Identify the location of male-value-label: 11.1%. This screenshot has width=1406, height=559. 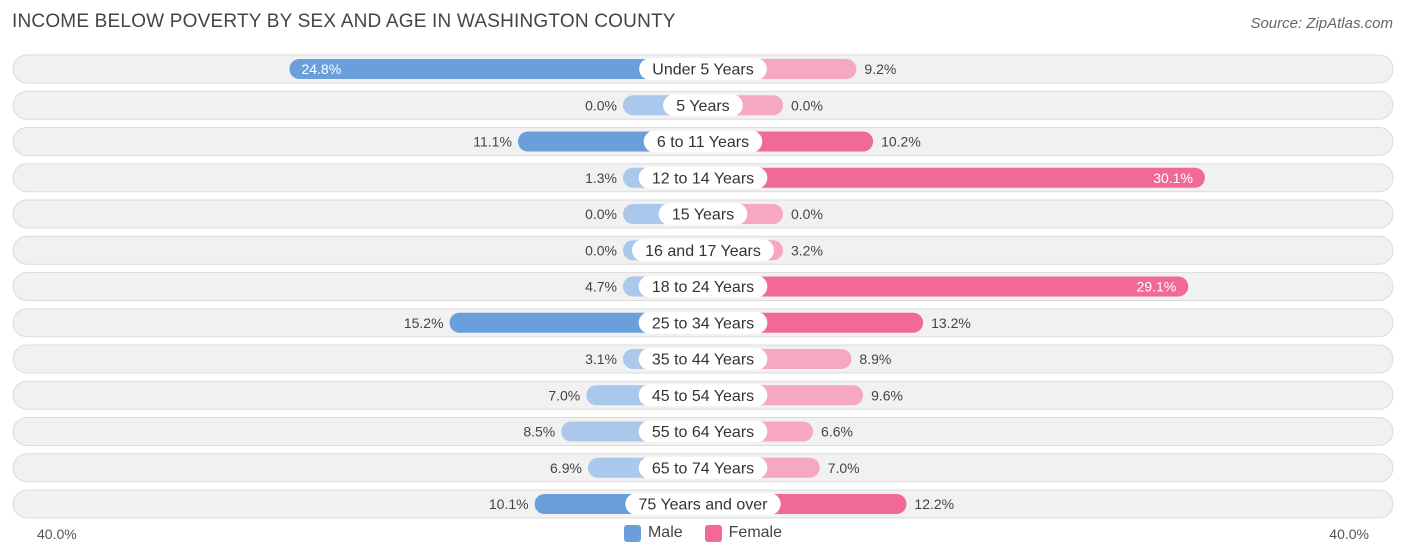
(492, 142).